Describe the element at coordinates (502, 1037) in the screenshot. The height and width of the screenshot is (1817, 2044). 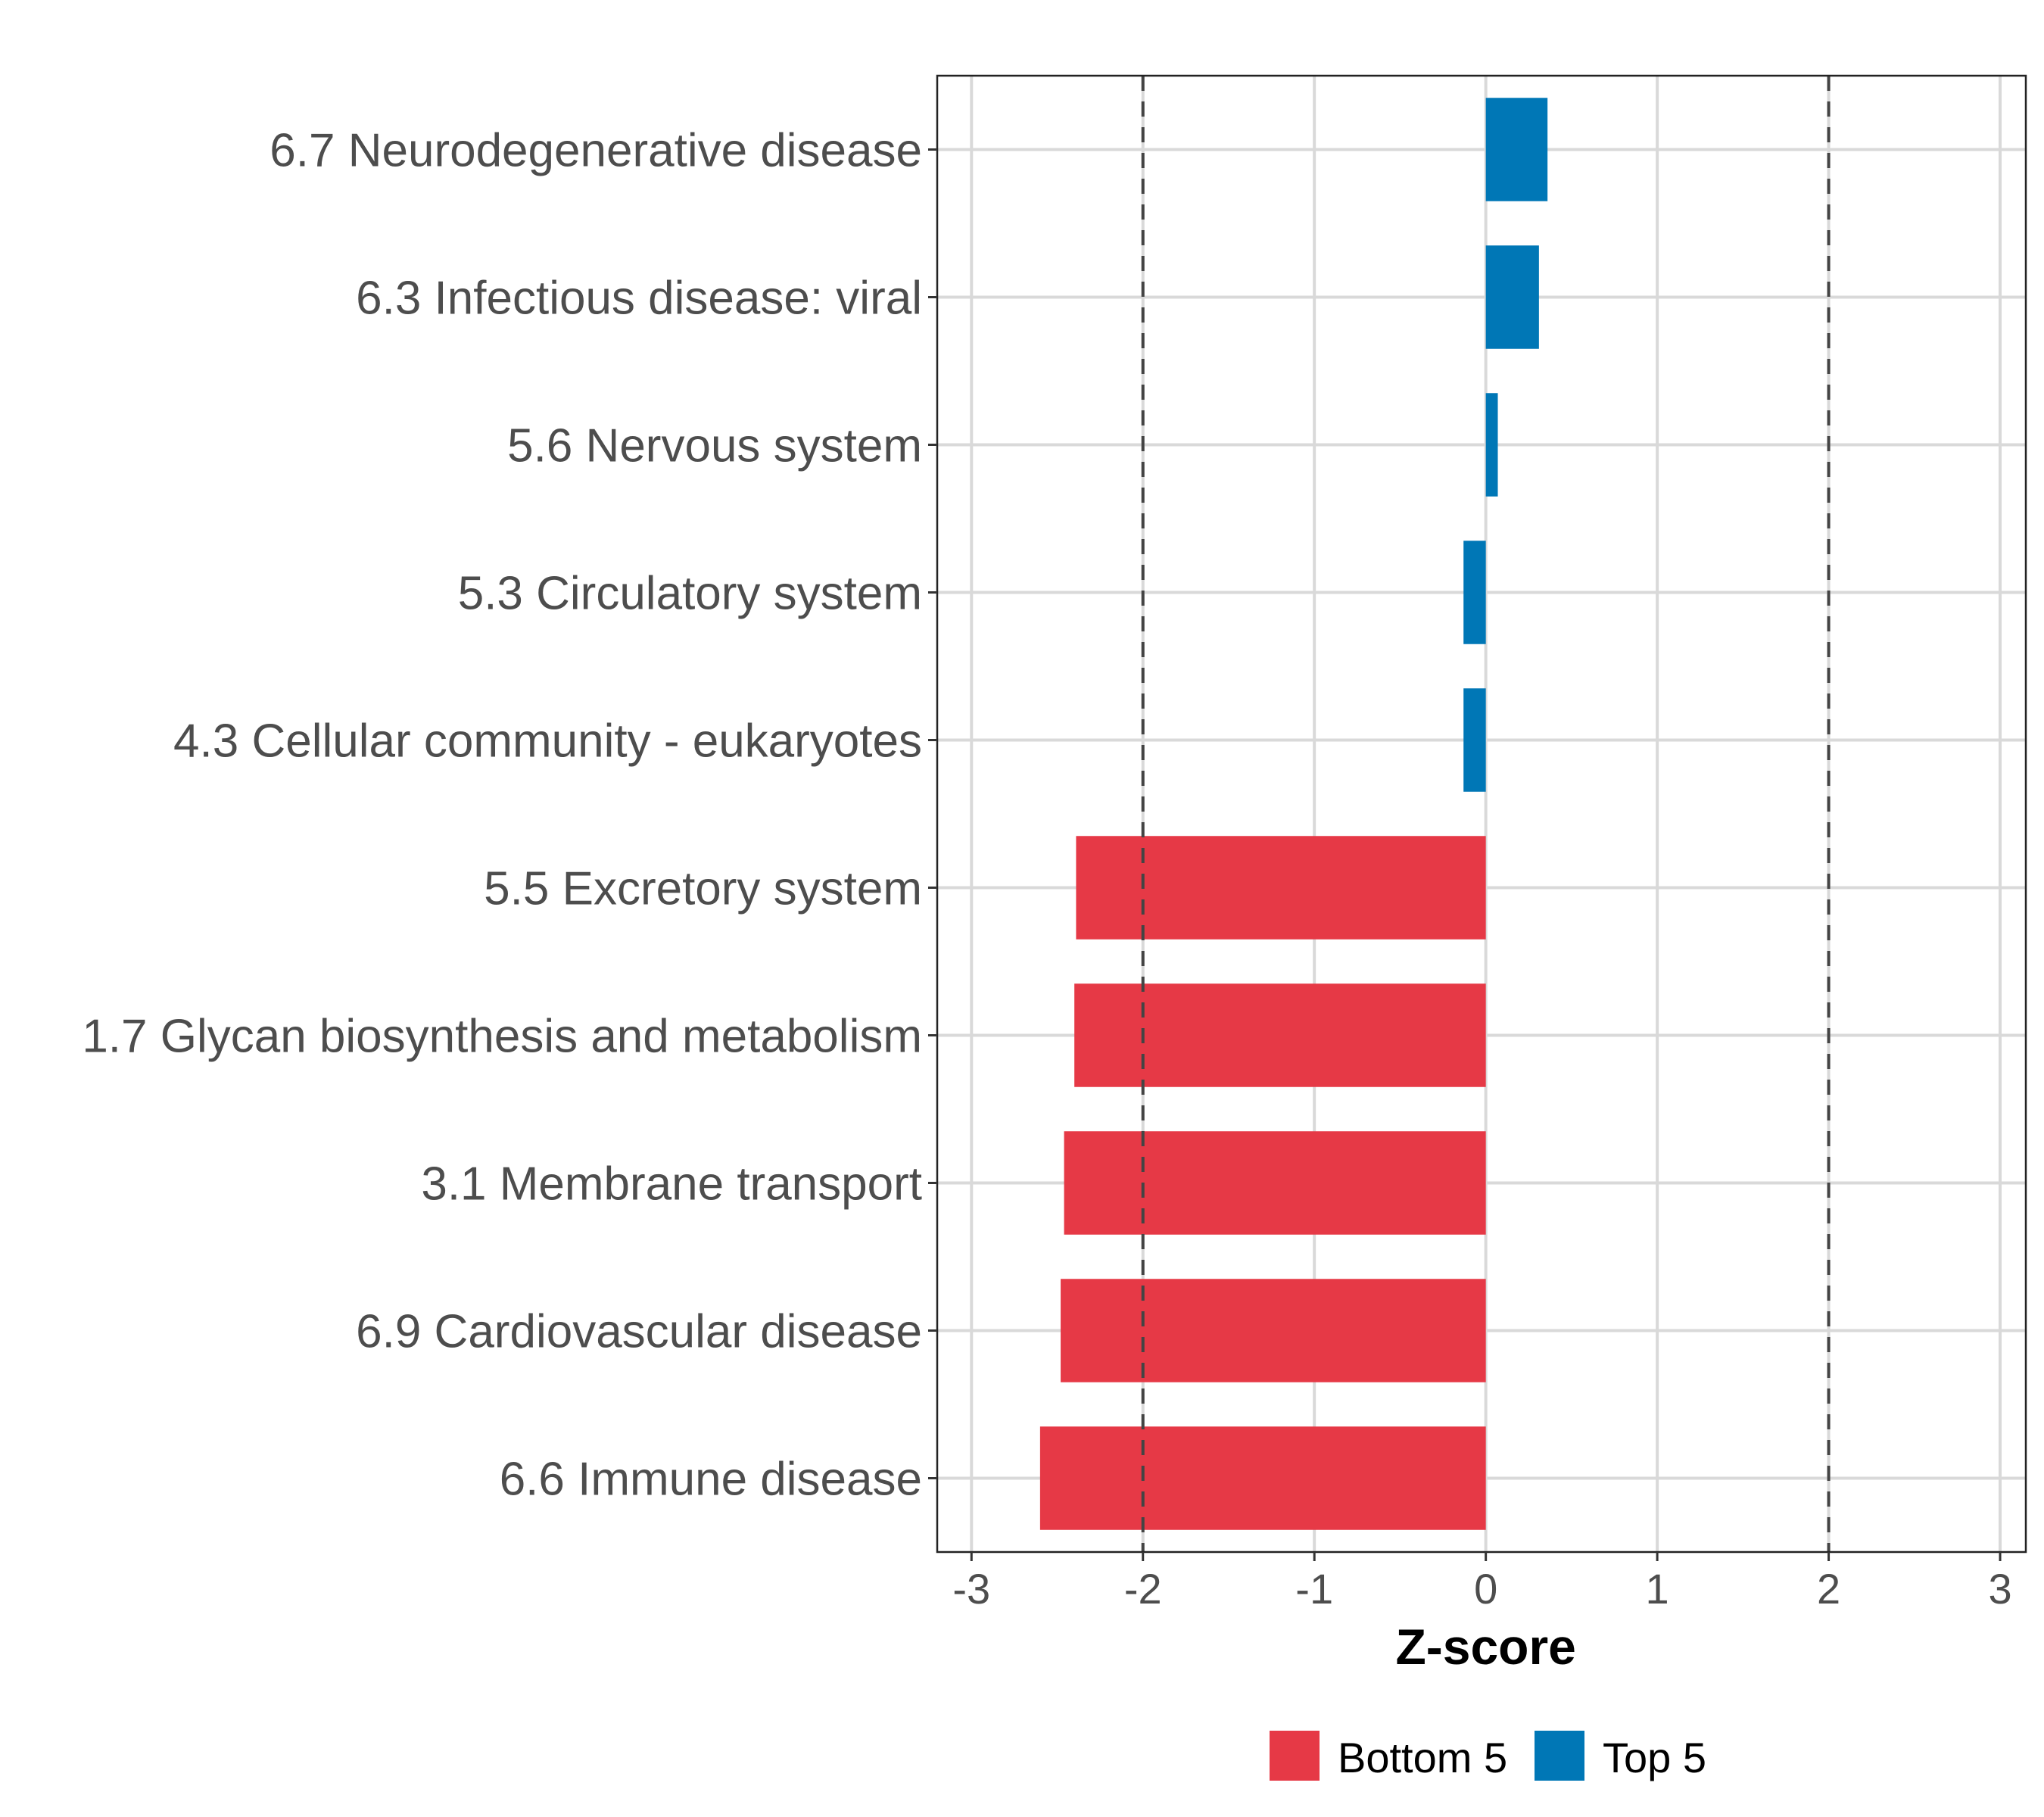
I see `y-tick-label: 1.7 Glycan biosynthesis and metabolism` at that location.